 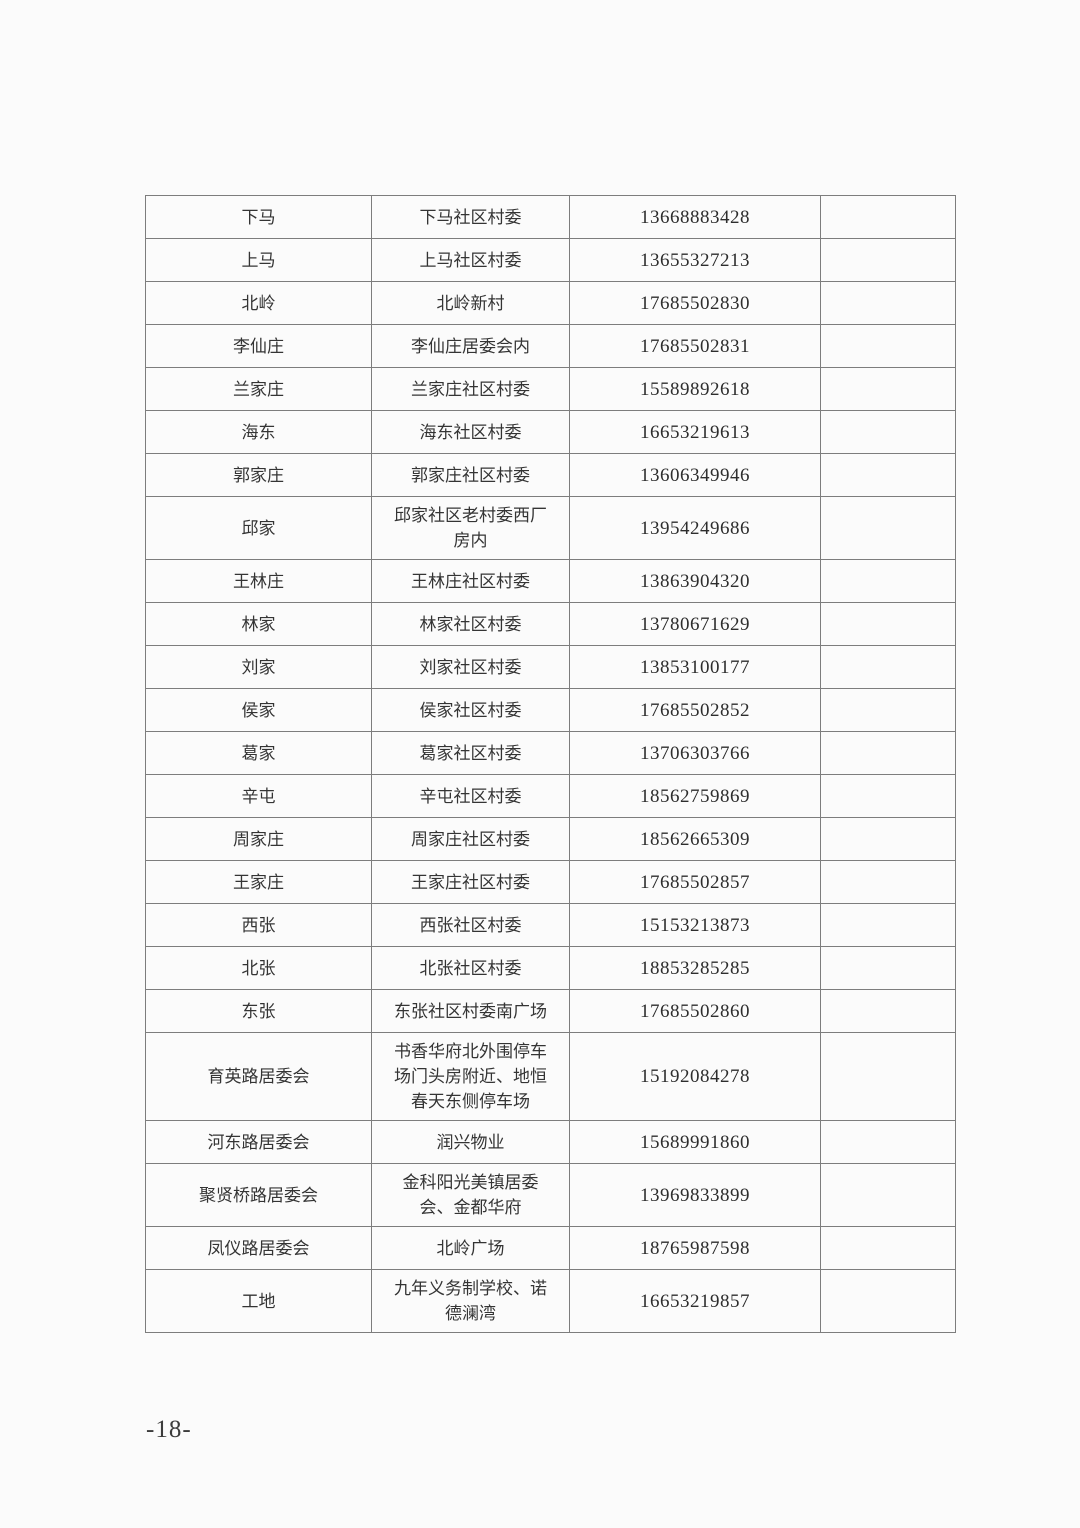 What do you see at coordinates (470, 260) in the screenshot?
I see `cell-location: 上马社区村委` at bounding box center [470, 260].